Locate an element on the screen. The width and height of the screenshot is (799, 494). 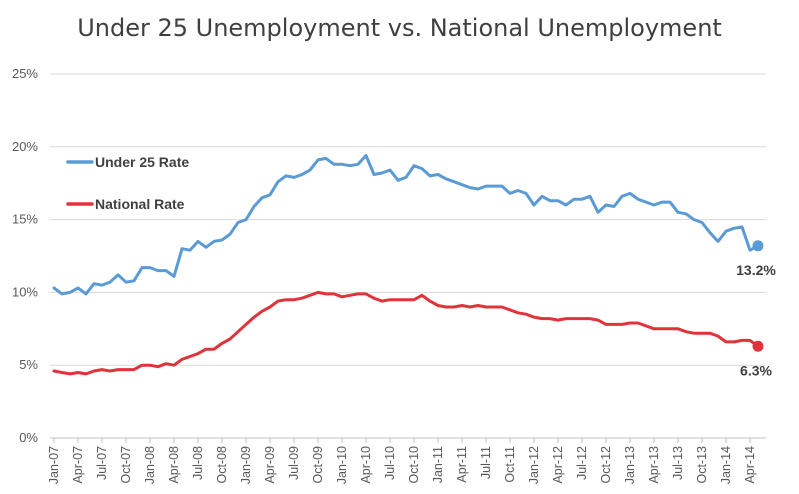
x-tick-label: Jul-10 is located at coordinates (390, 463).